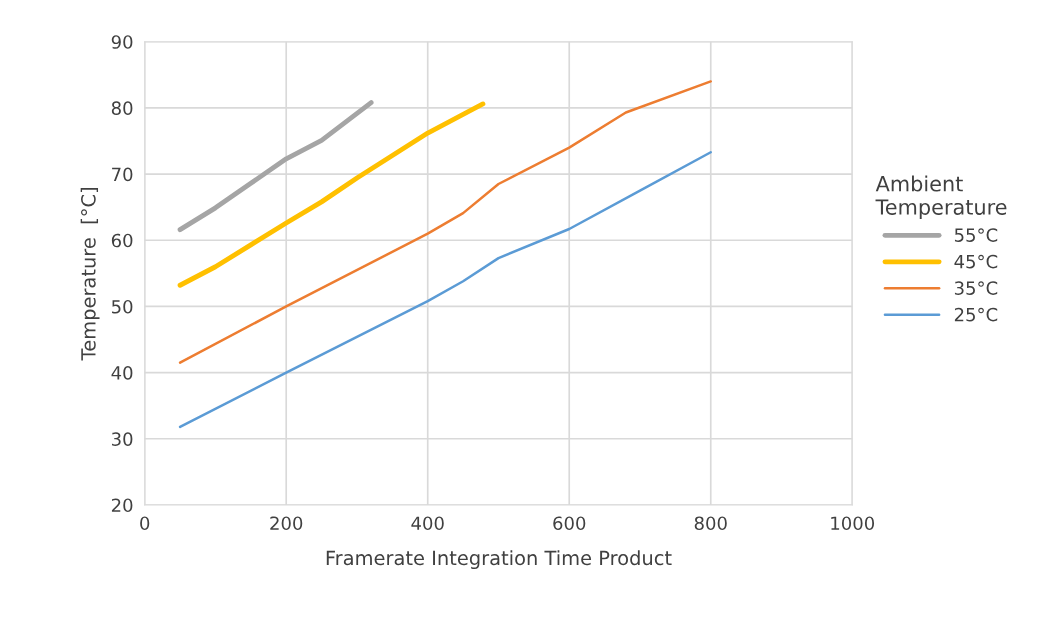 This screenshot has width=1064, height=632. What do you see at coordinates (122, 108) in the screenshot?
I see `y-tick-label: 80` at bounding box center [122, 108].